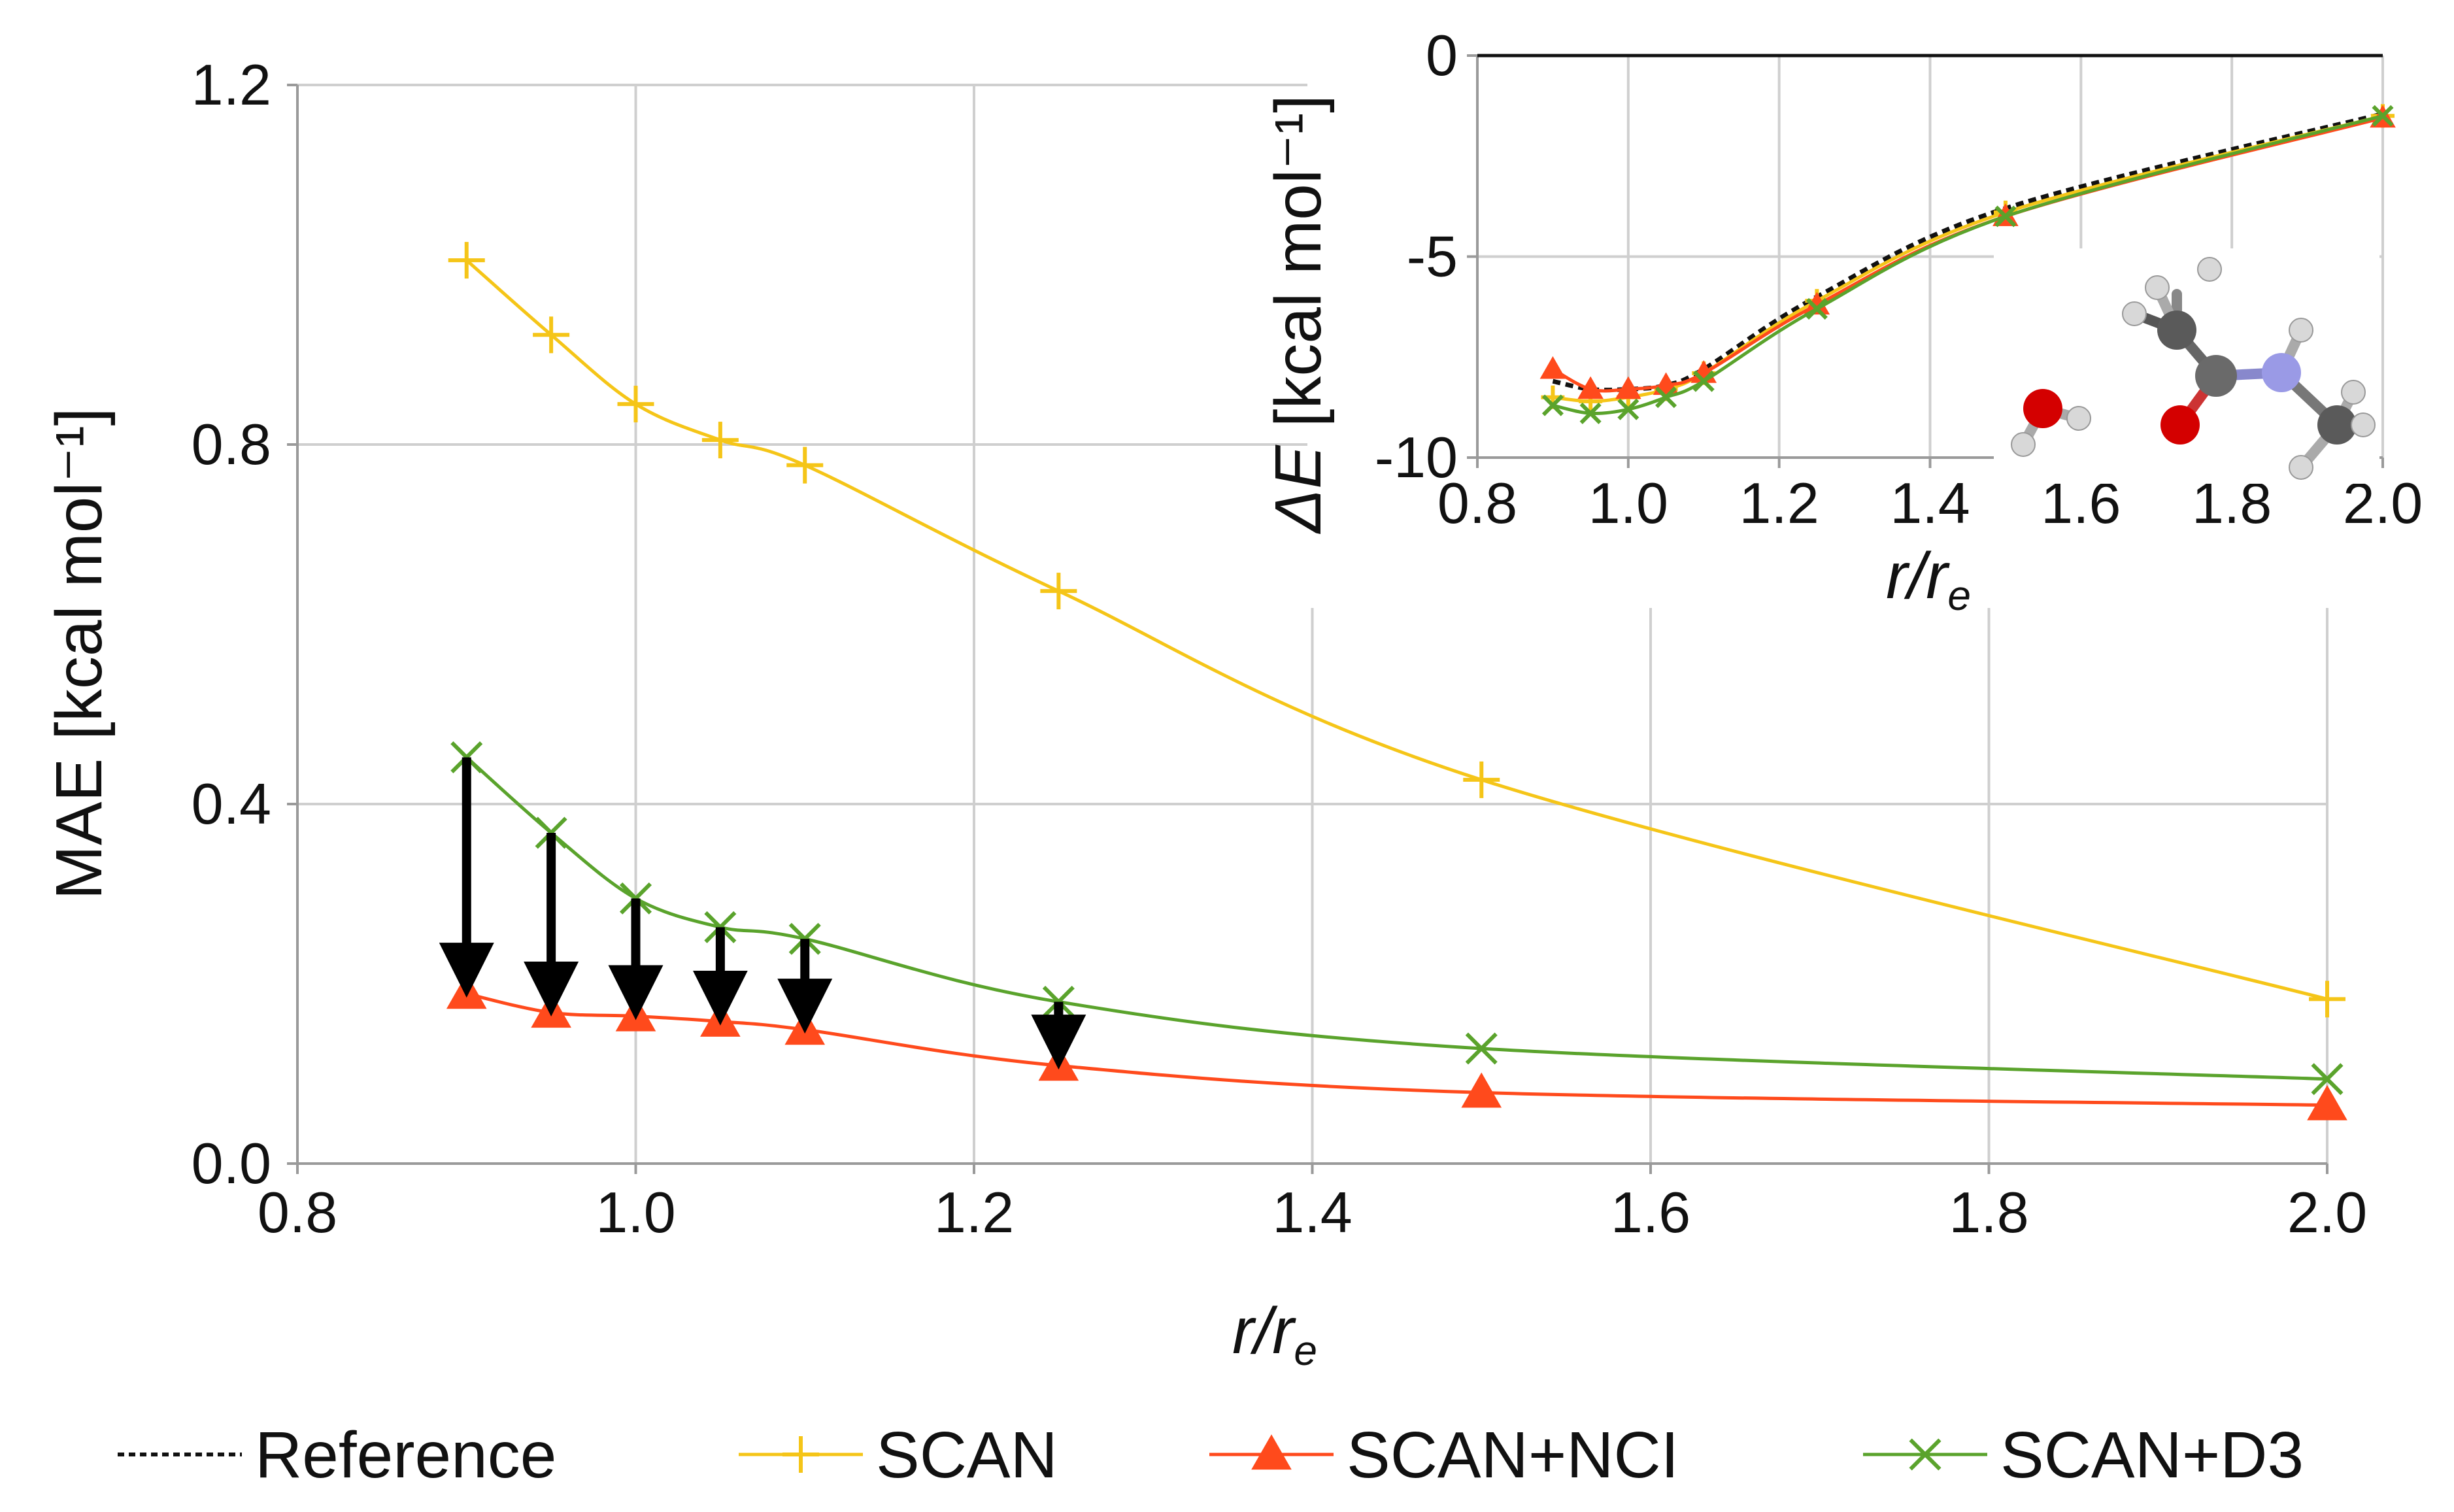 This screenshot has height=1512, width=2454. Describe the element at coordinates (1477, 503) in the screenshot. I see `inset-x-tick-label: 0.8` at that location.